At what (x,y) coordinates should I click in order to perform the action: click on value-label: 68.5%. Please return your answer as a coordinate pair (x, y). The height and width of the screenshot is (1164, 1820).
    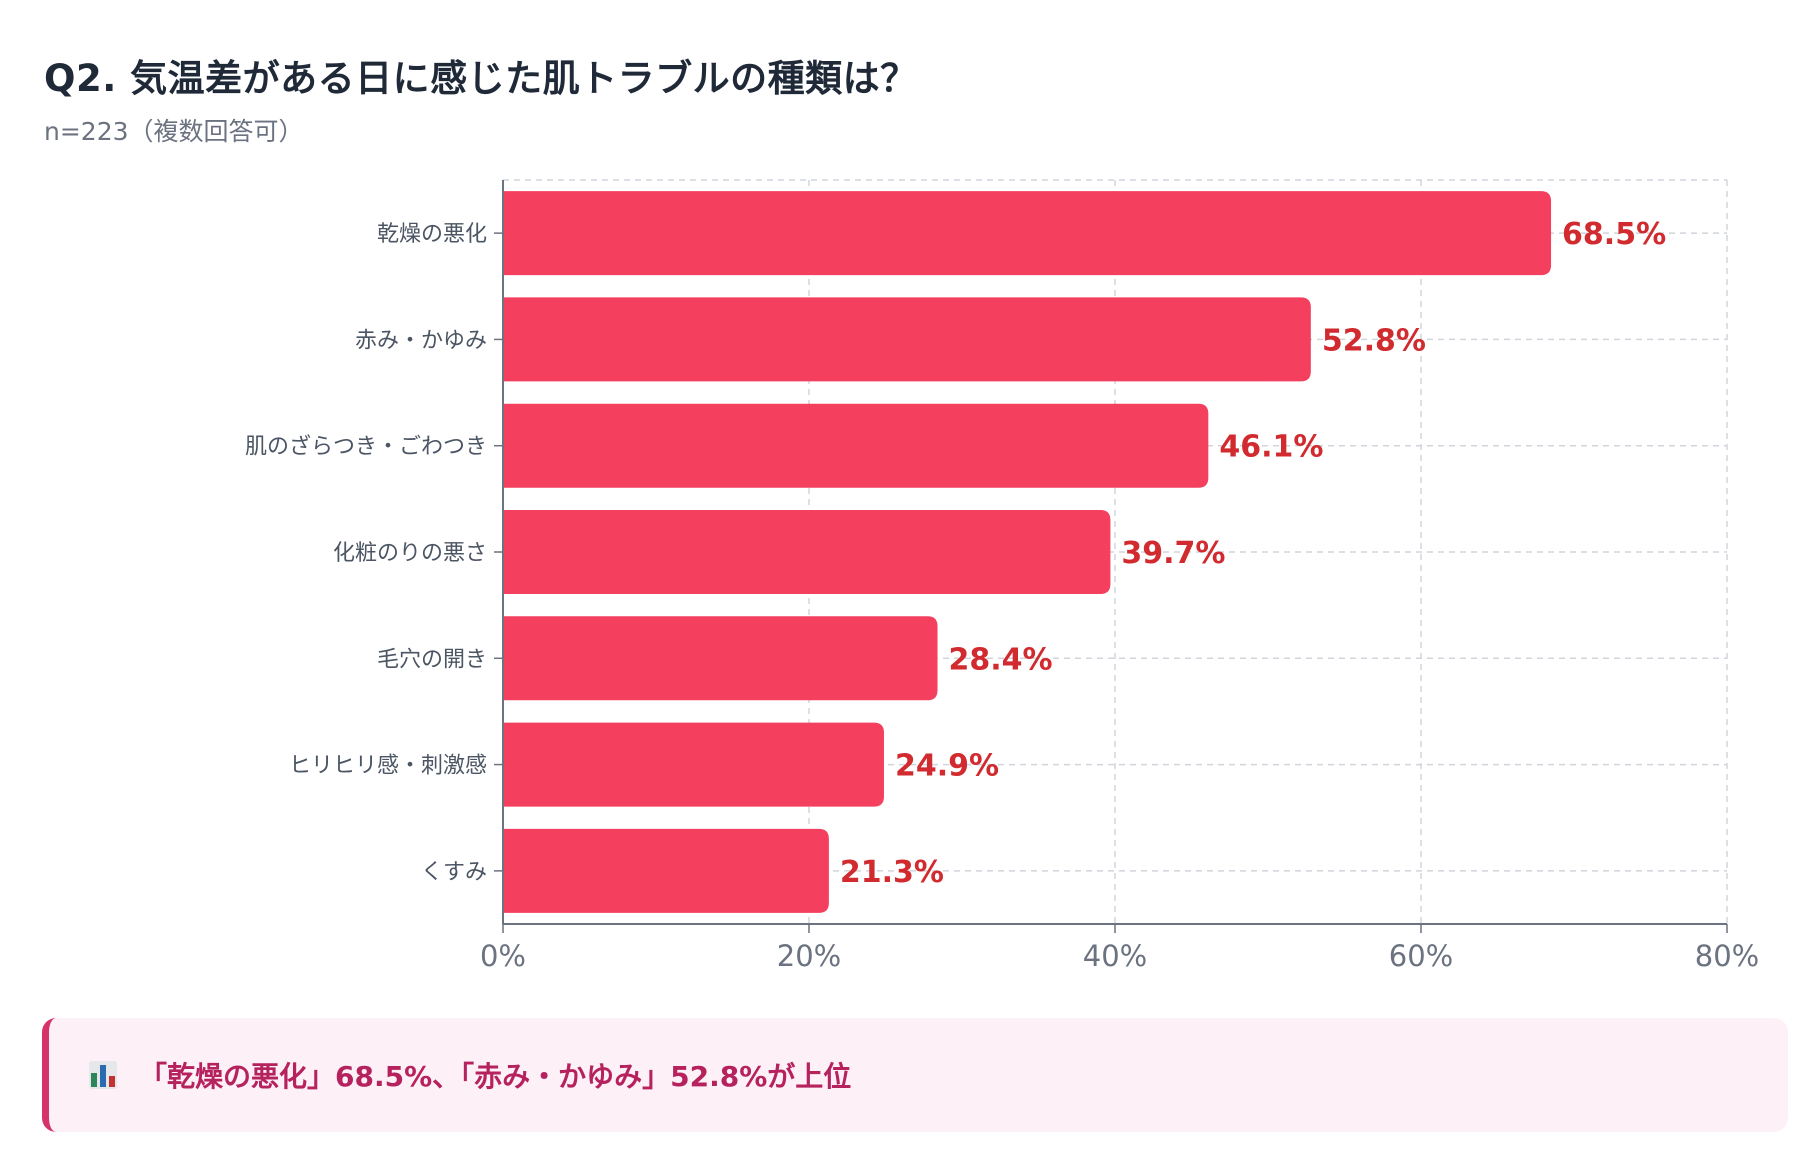
    Looking at the image, I should click on (1614, 234).